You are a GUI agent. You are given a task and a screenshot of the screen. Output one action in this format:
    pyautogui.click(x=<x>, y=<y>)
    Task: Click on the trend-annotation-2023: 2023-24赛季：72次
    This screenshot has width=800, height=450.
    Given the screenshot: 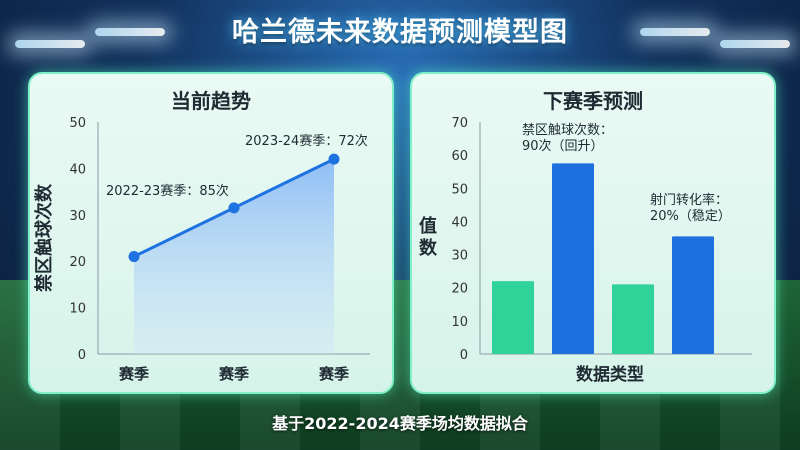 What is the action you would take?
    pyautogui.click(x=306, y=141)
    